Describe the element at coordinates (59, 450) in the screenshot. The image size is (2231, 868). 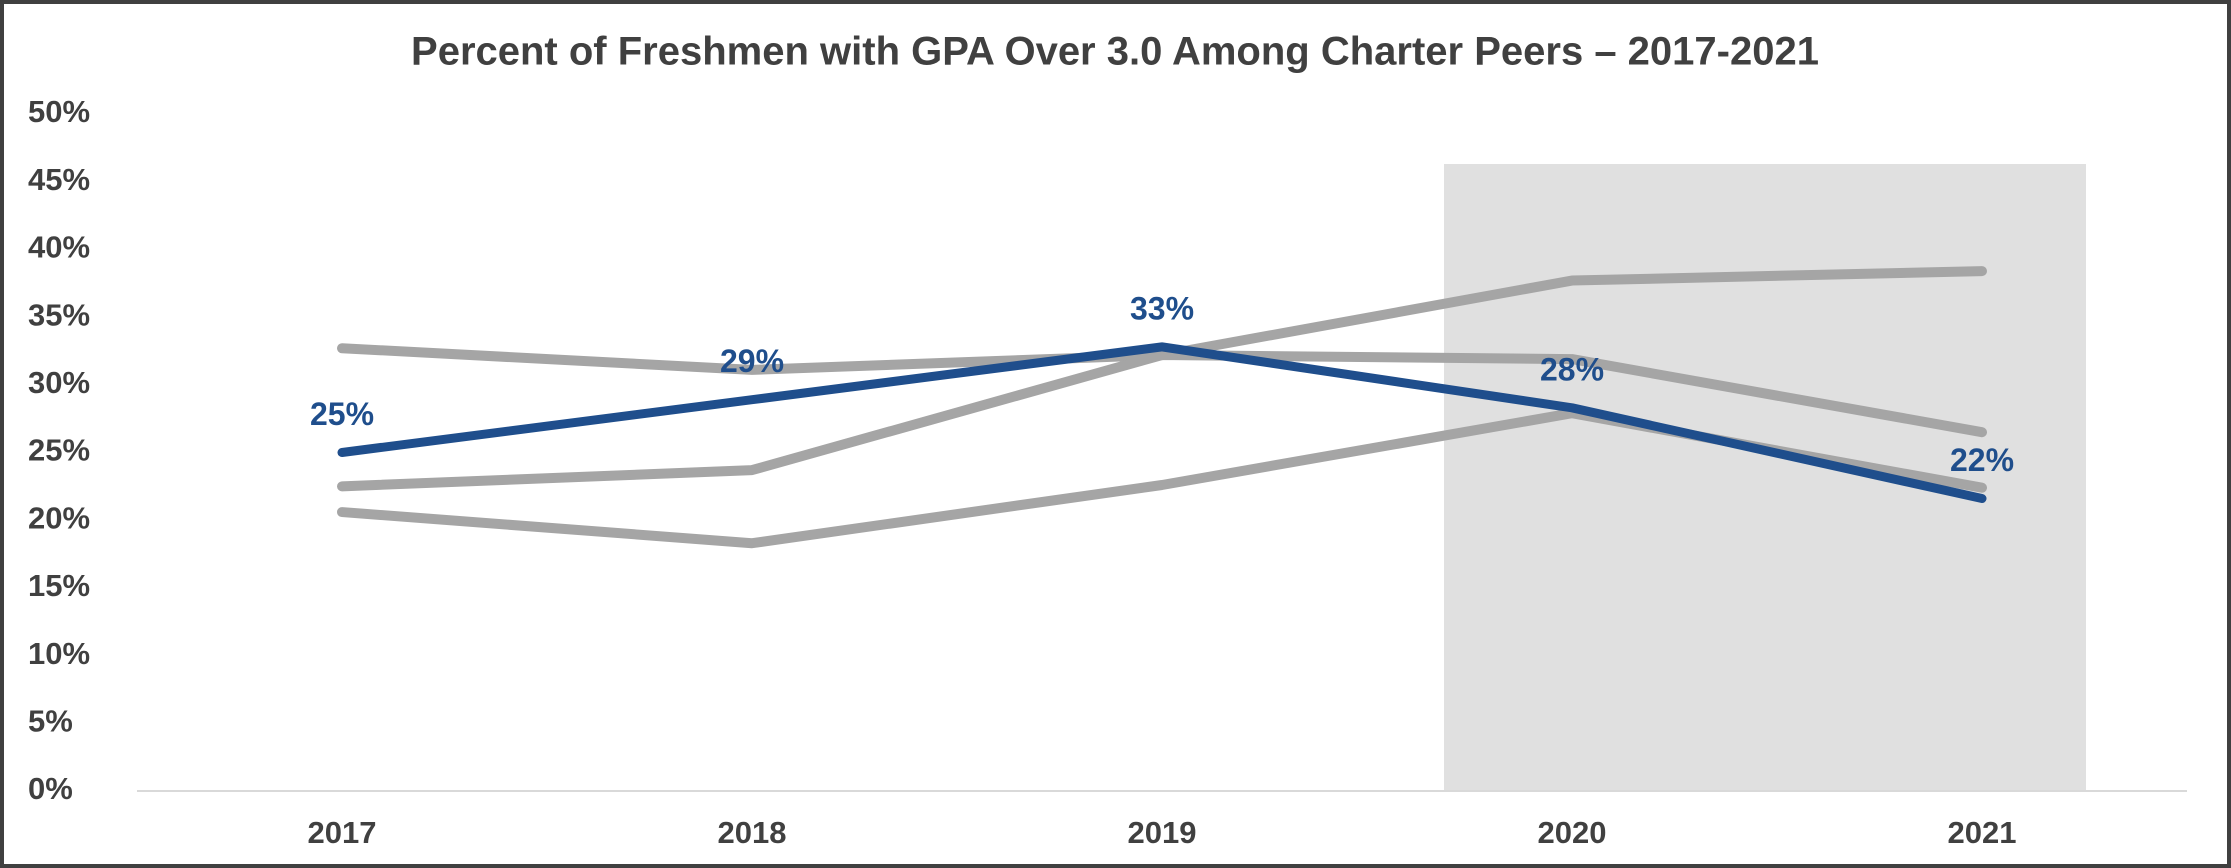
I see `y-tick-label: 25%` at that location.